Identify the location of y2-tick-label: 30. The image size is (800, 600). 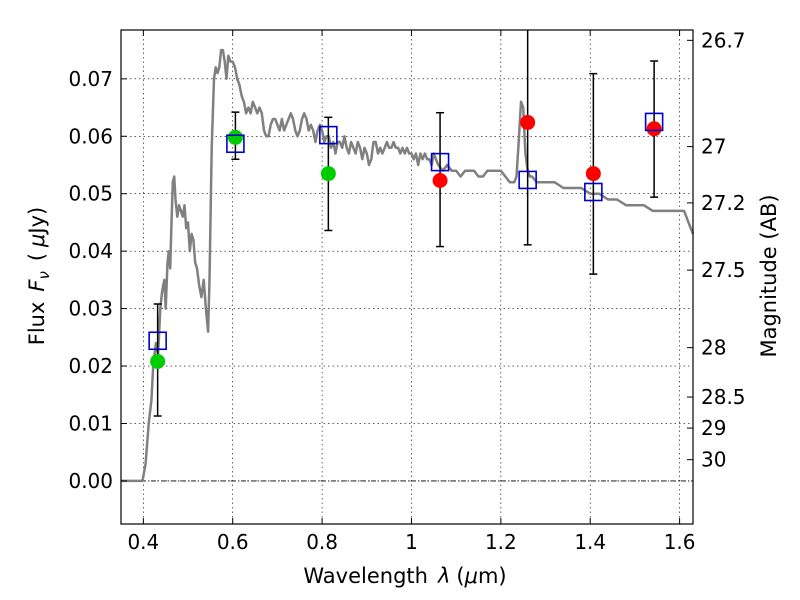
(713, 460).